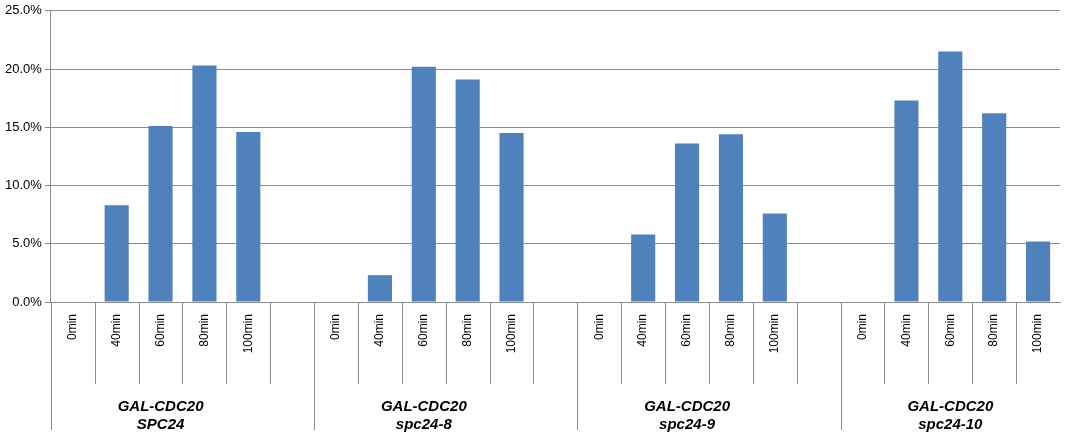  I want to click on y-tick-label: 10.0%, so click(23, 185).